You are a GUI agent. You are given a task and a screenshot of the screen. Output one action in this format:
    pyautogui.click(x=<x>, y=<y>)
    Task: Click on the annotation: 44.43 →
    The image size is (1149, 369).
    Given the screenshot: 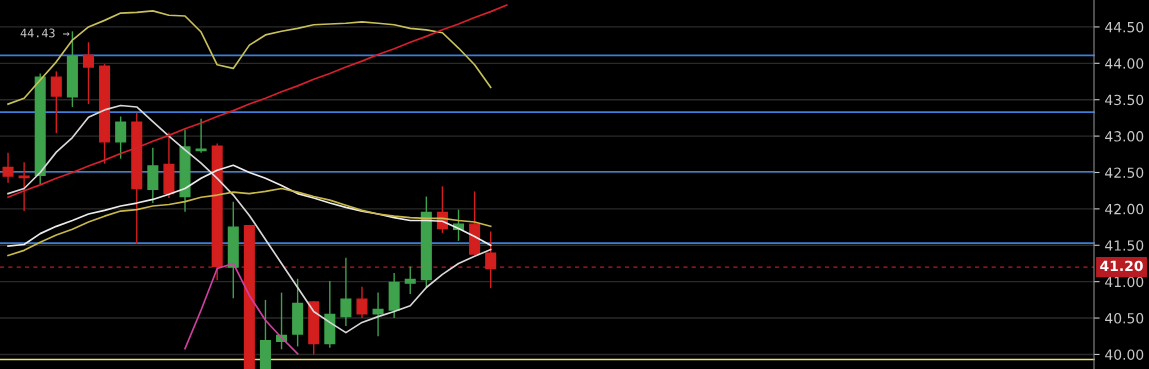 What is the action you would take?
    pyautogui.click(x=45, y=33)
    